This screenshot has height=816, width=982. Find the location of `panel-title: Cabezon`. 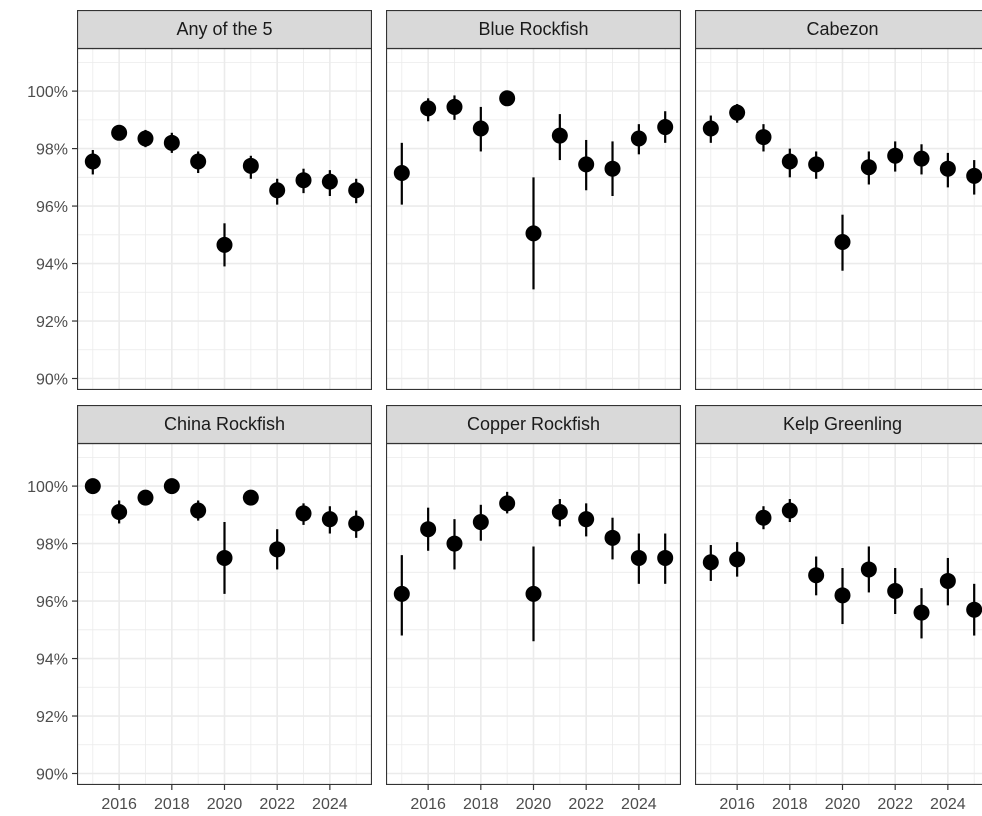

panel-title: Cabezon is located at coordinates (842, 29).